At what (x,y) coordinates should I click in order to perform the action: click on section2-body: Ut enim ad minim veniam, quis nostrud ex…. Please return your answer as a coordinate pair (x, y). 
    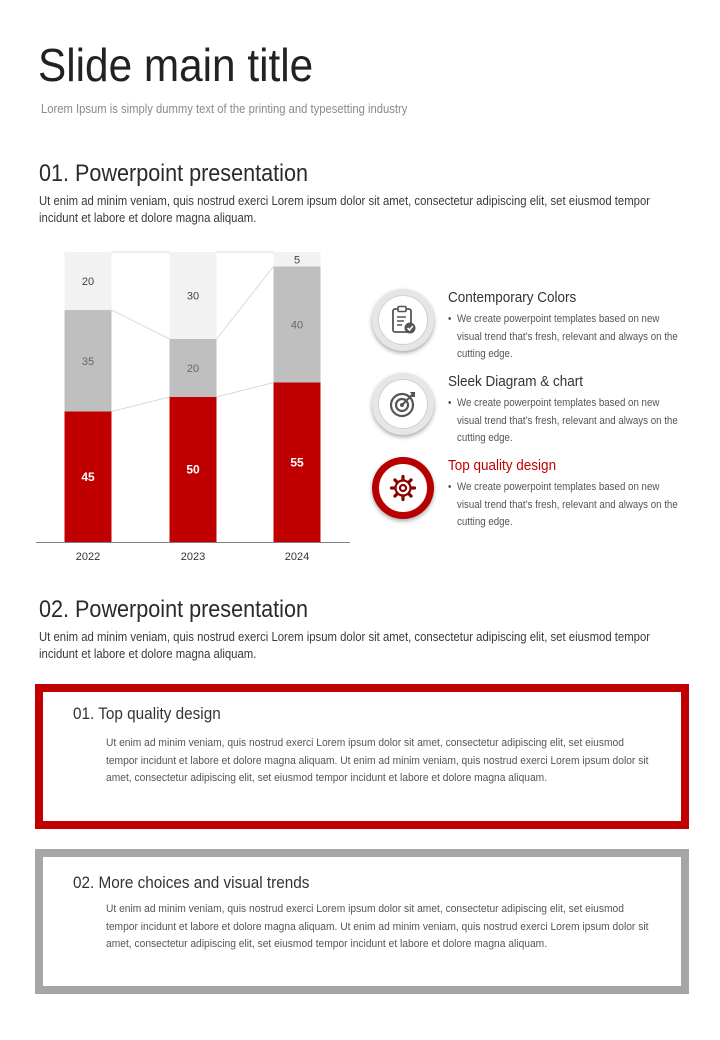
    Looking at the image, I should click on (345, 645).